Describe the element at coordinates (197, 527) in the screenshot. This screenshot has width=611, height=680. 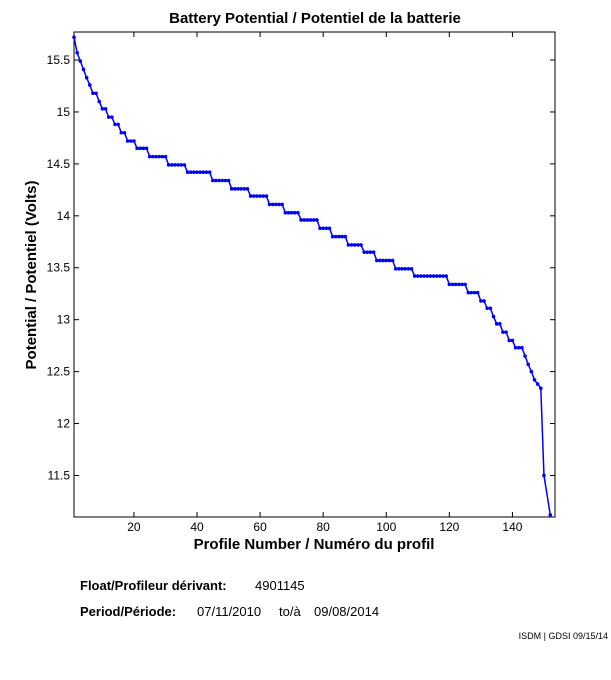
I see `x-tick-label: 40` at that location.